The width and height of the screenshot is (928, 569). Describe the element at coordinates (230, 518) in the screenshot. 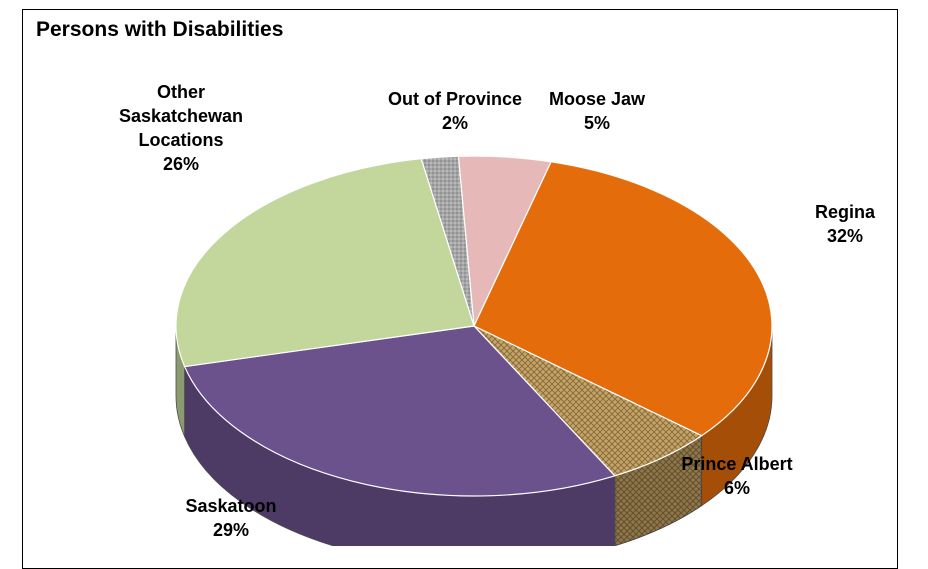

I see `slice-label-saskatoon: Saskatoon 29%` at that location.